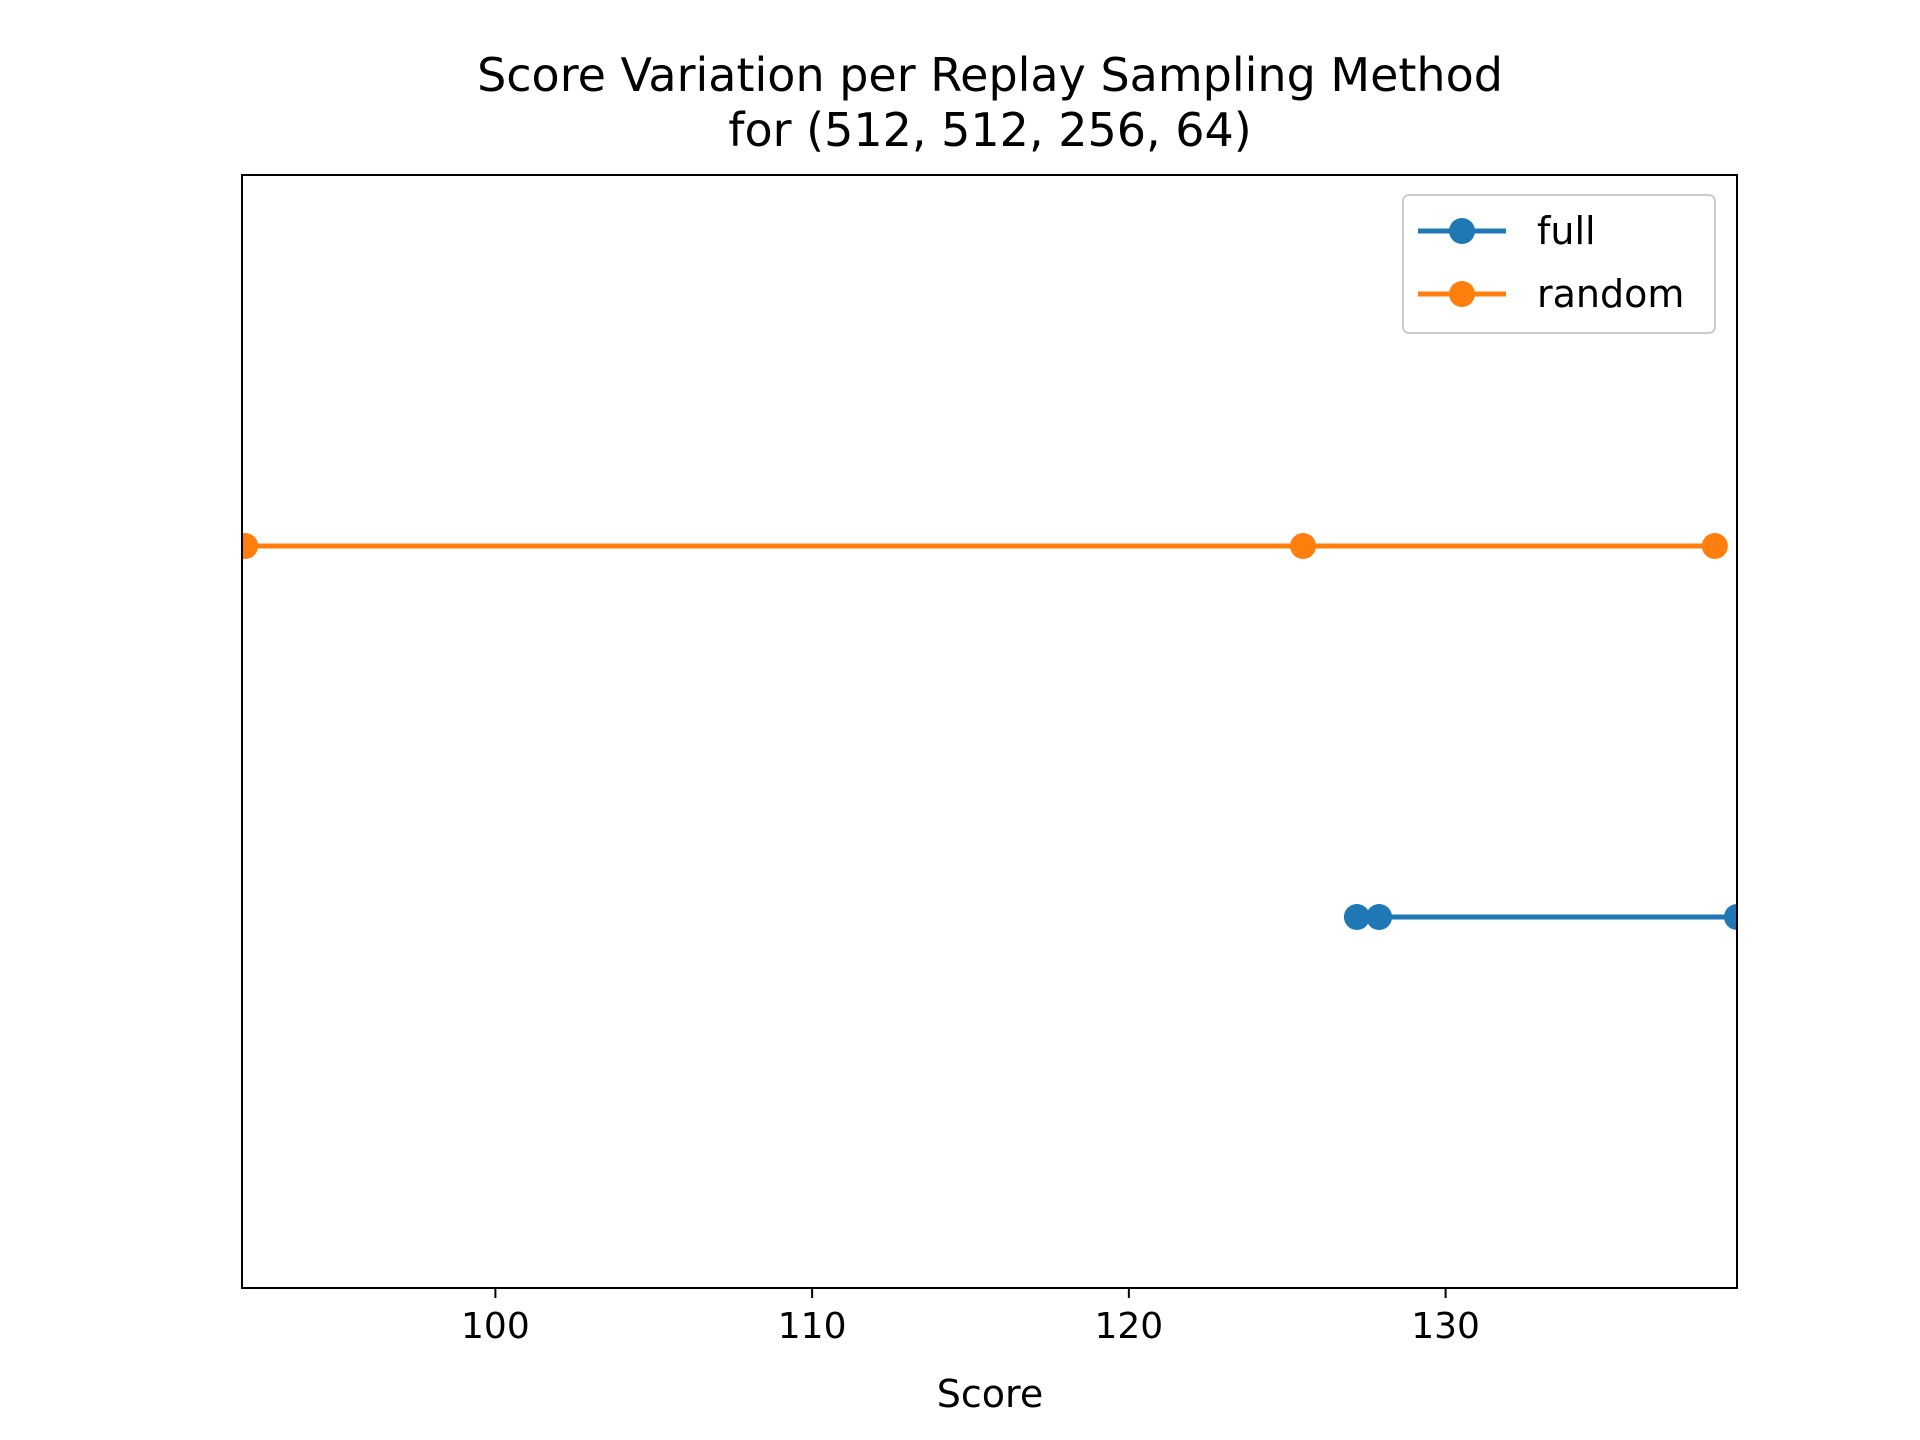 Image resolution: width=1920 pixels, height=1440 pixels. What do you see at coordinates (1462, 294) in the screenshot?
I see `legend-marker-random` at bounding box center [1462, 294].